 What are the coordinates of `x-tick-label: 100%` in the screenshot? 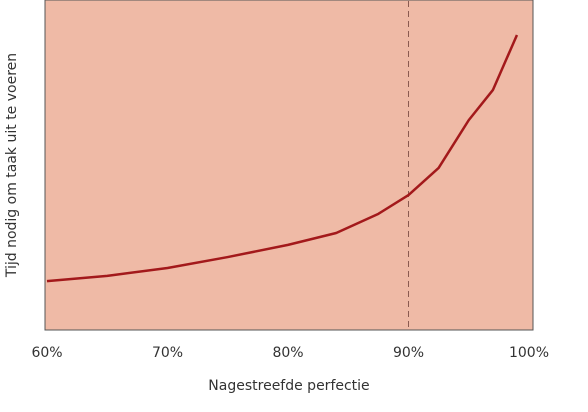 It's located at (529, 353).